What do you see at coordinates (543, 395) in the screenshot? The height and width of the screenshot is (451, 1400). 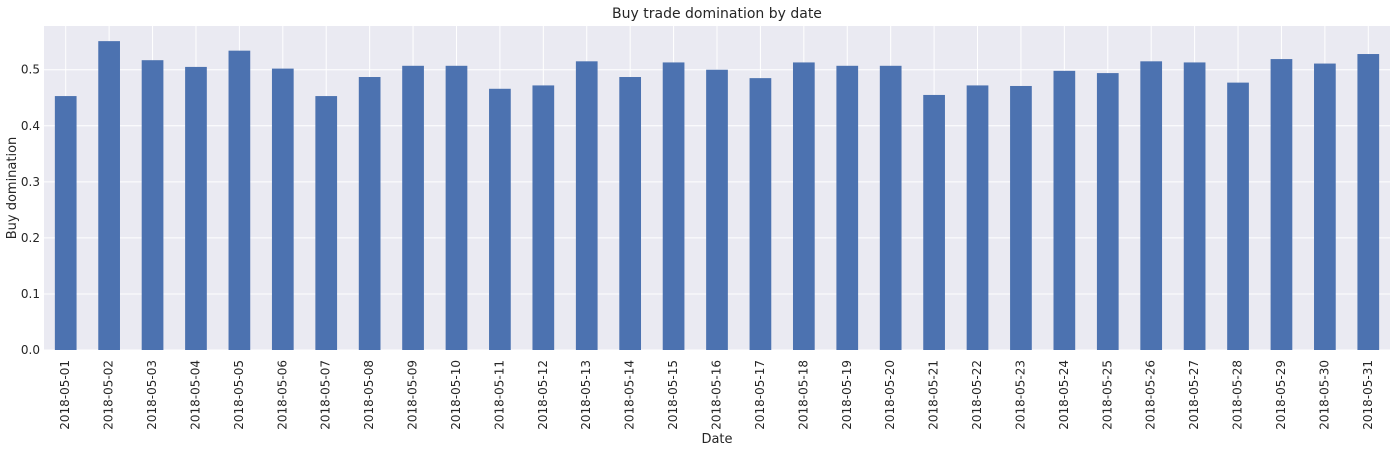 I see `x-tick-label: 2018-05-12` at bounding box center [543, 395].